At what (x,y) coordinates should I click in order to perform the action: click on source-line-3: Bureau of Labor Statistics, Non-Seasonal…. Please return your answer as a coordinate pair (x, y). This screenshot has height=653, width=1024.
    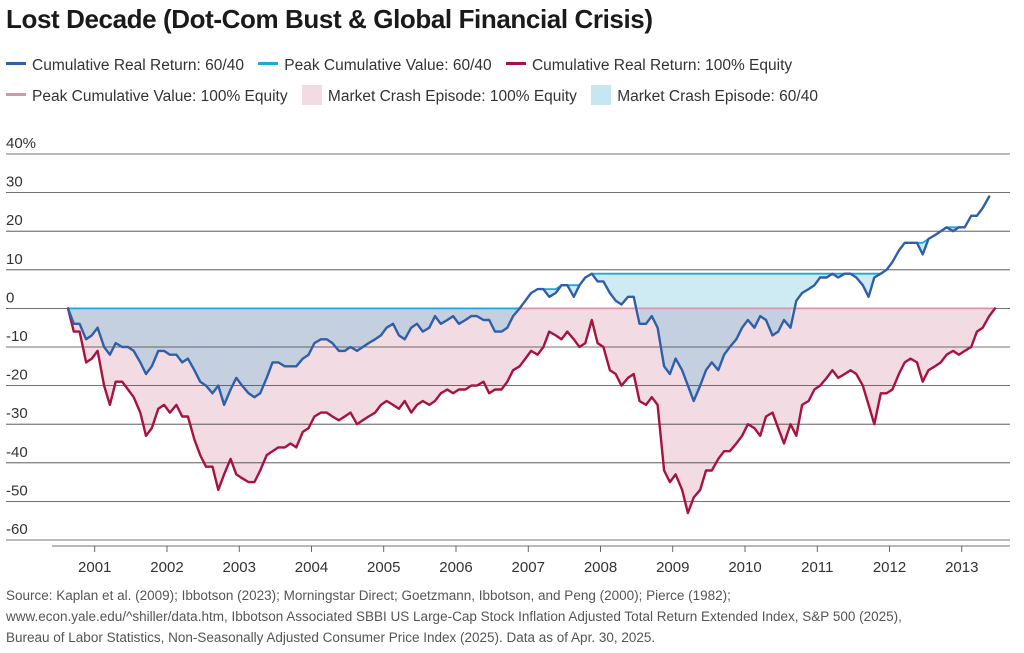
    Looking at the image, I should click on (331, 637).